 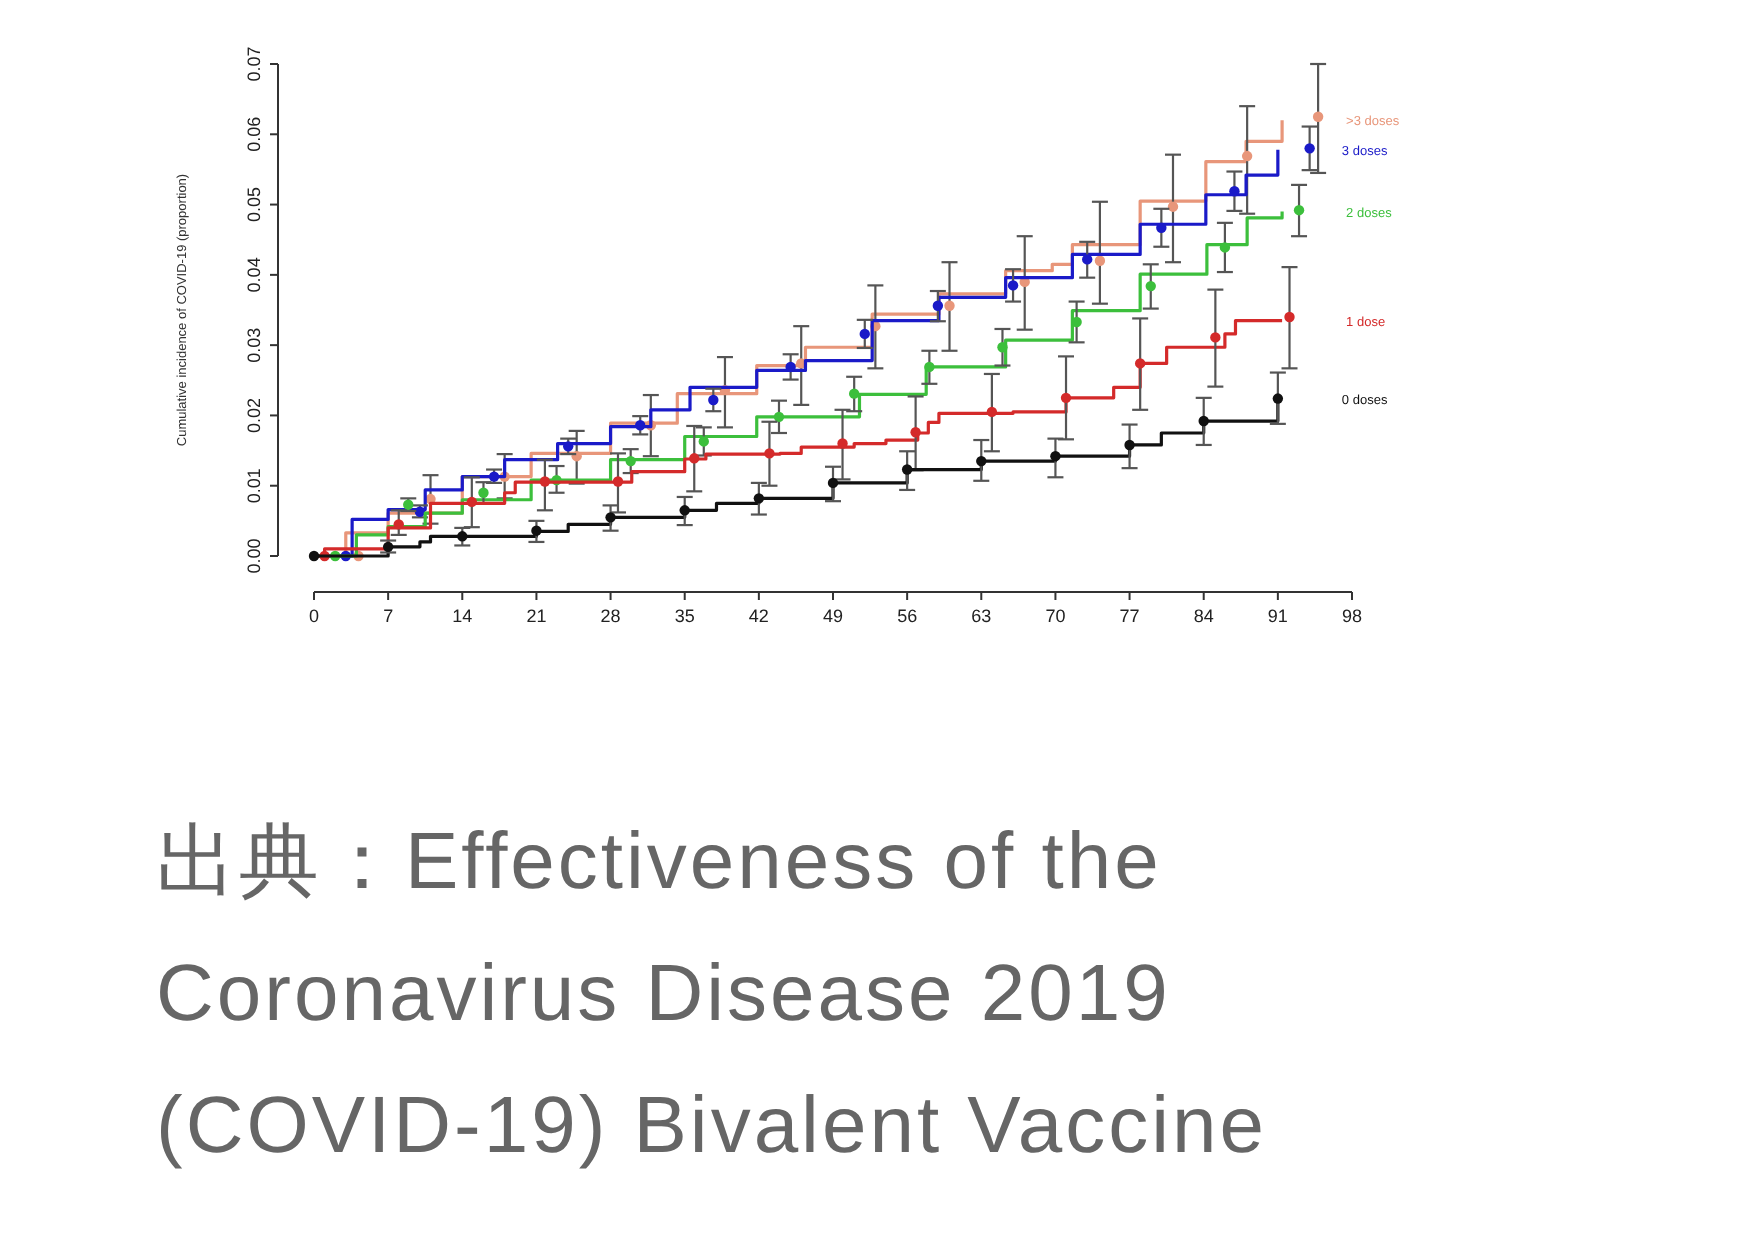 What do you see at coordinates (907, 616) in the screenshot?
I see `x-tick-label: 56` at bounding box center [907, 616].